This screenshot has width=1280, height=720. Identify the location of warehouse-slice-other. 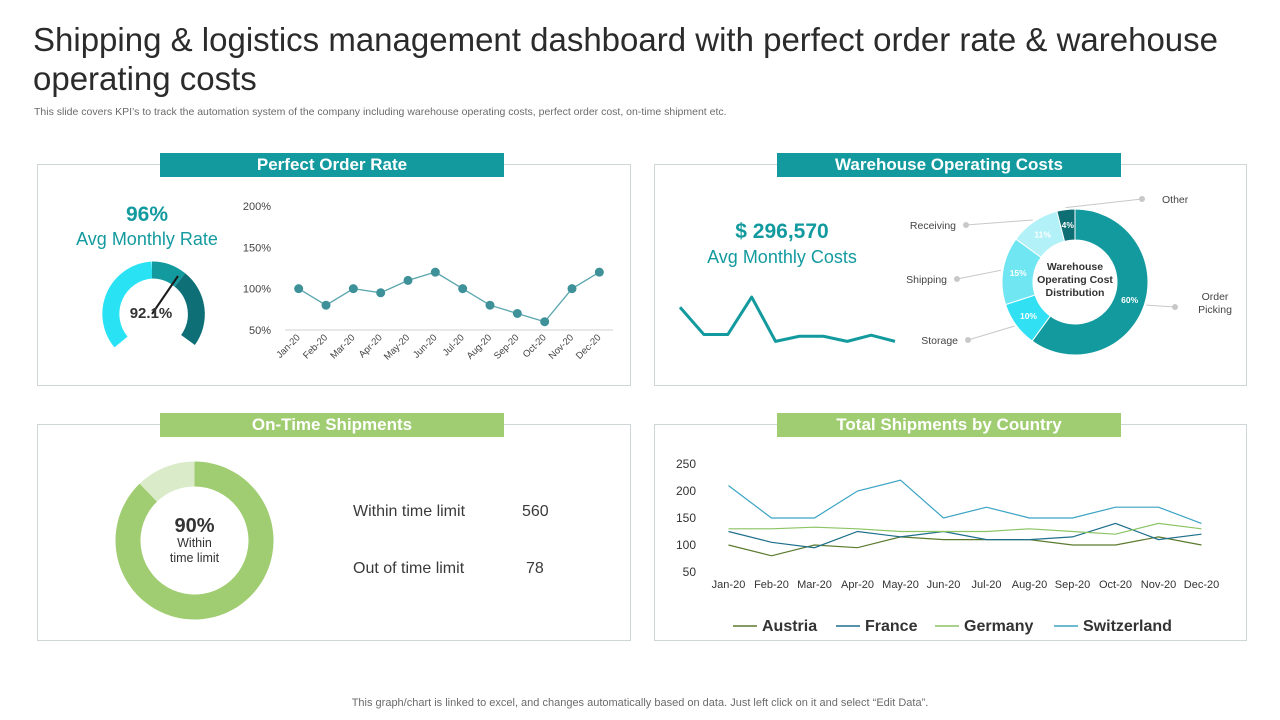
(1066, 225).